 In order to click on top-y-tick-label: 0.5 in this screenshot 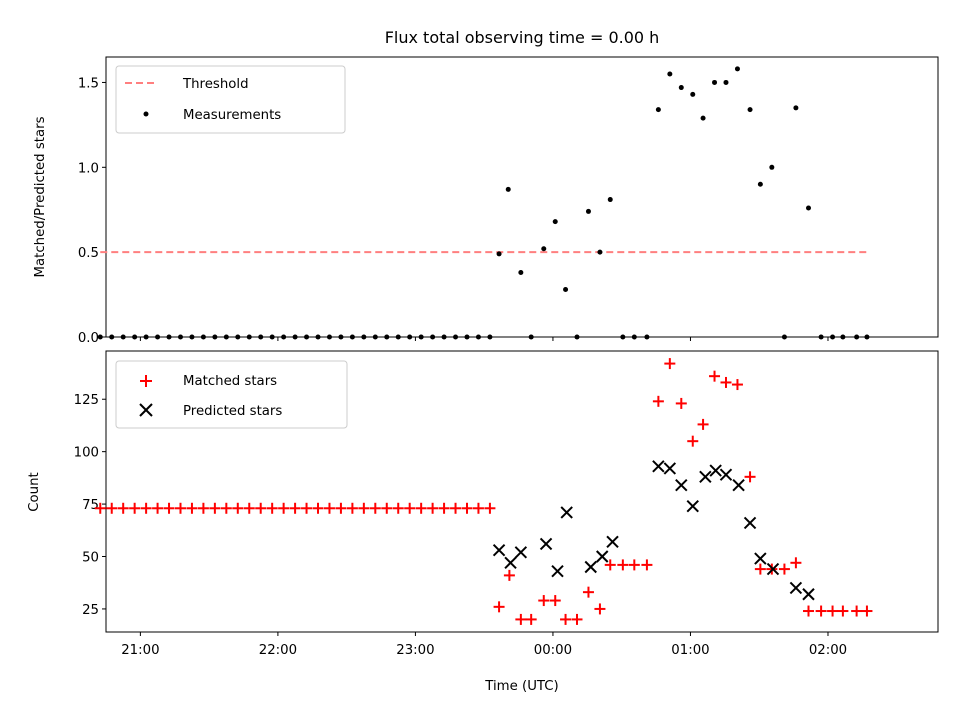, I will do `click(88, 253)`.